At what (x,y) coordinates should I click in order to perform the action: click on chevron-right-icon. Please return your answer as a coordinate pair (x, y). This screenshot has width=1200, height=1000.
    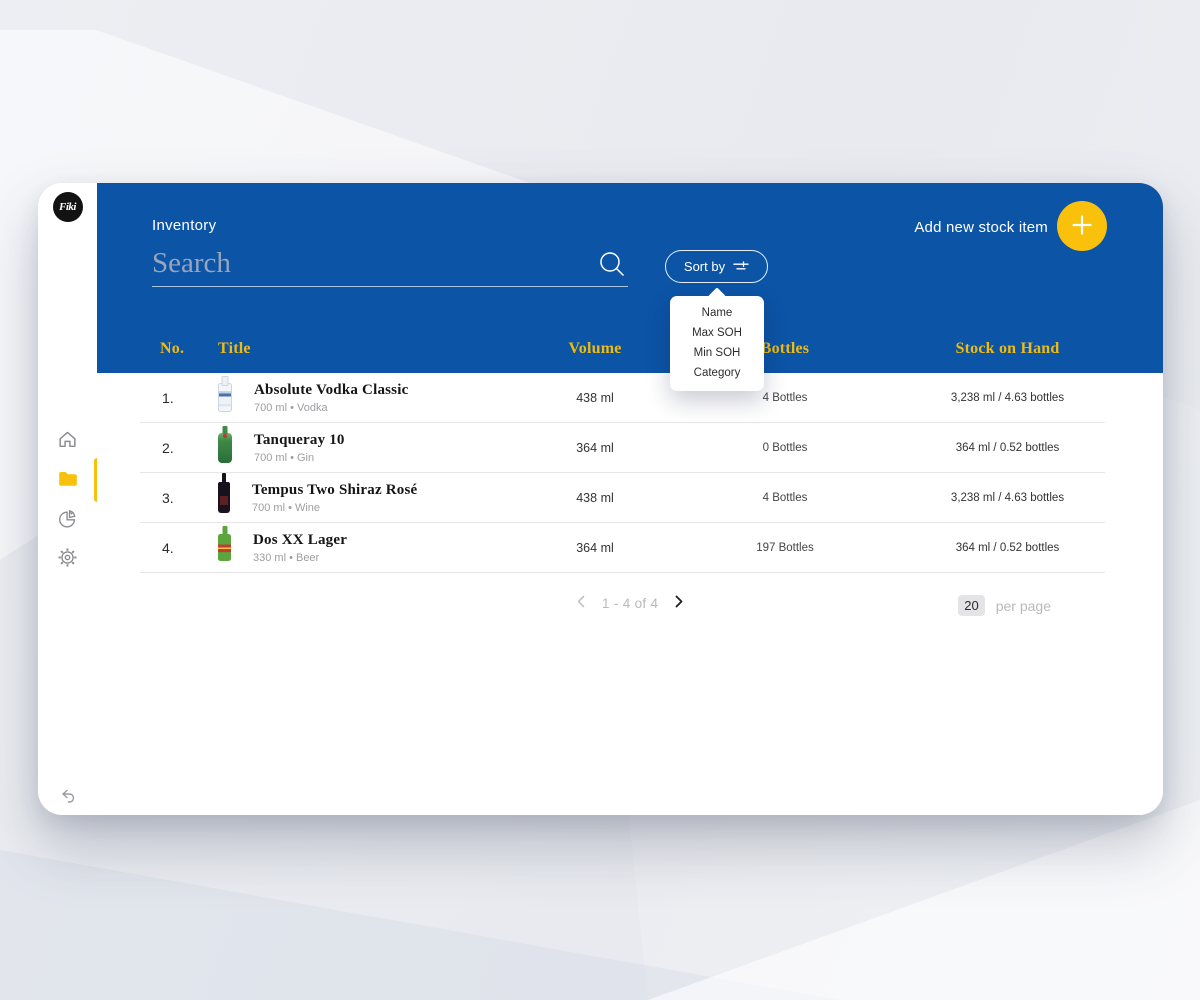
    Looking at the image, I should click on (679, 603).